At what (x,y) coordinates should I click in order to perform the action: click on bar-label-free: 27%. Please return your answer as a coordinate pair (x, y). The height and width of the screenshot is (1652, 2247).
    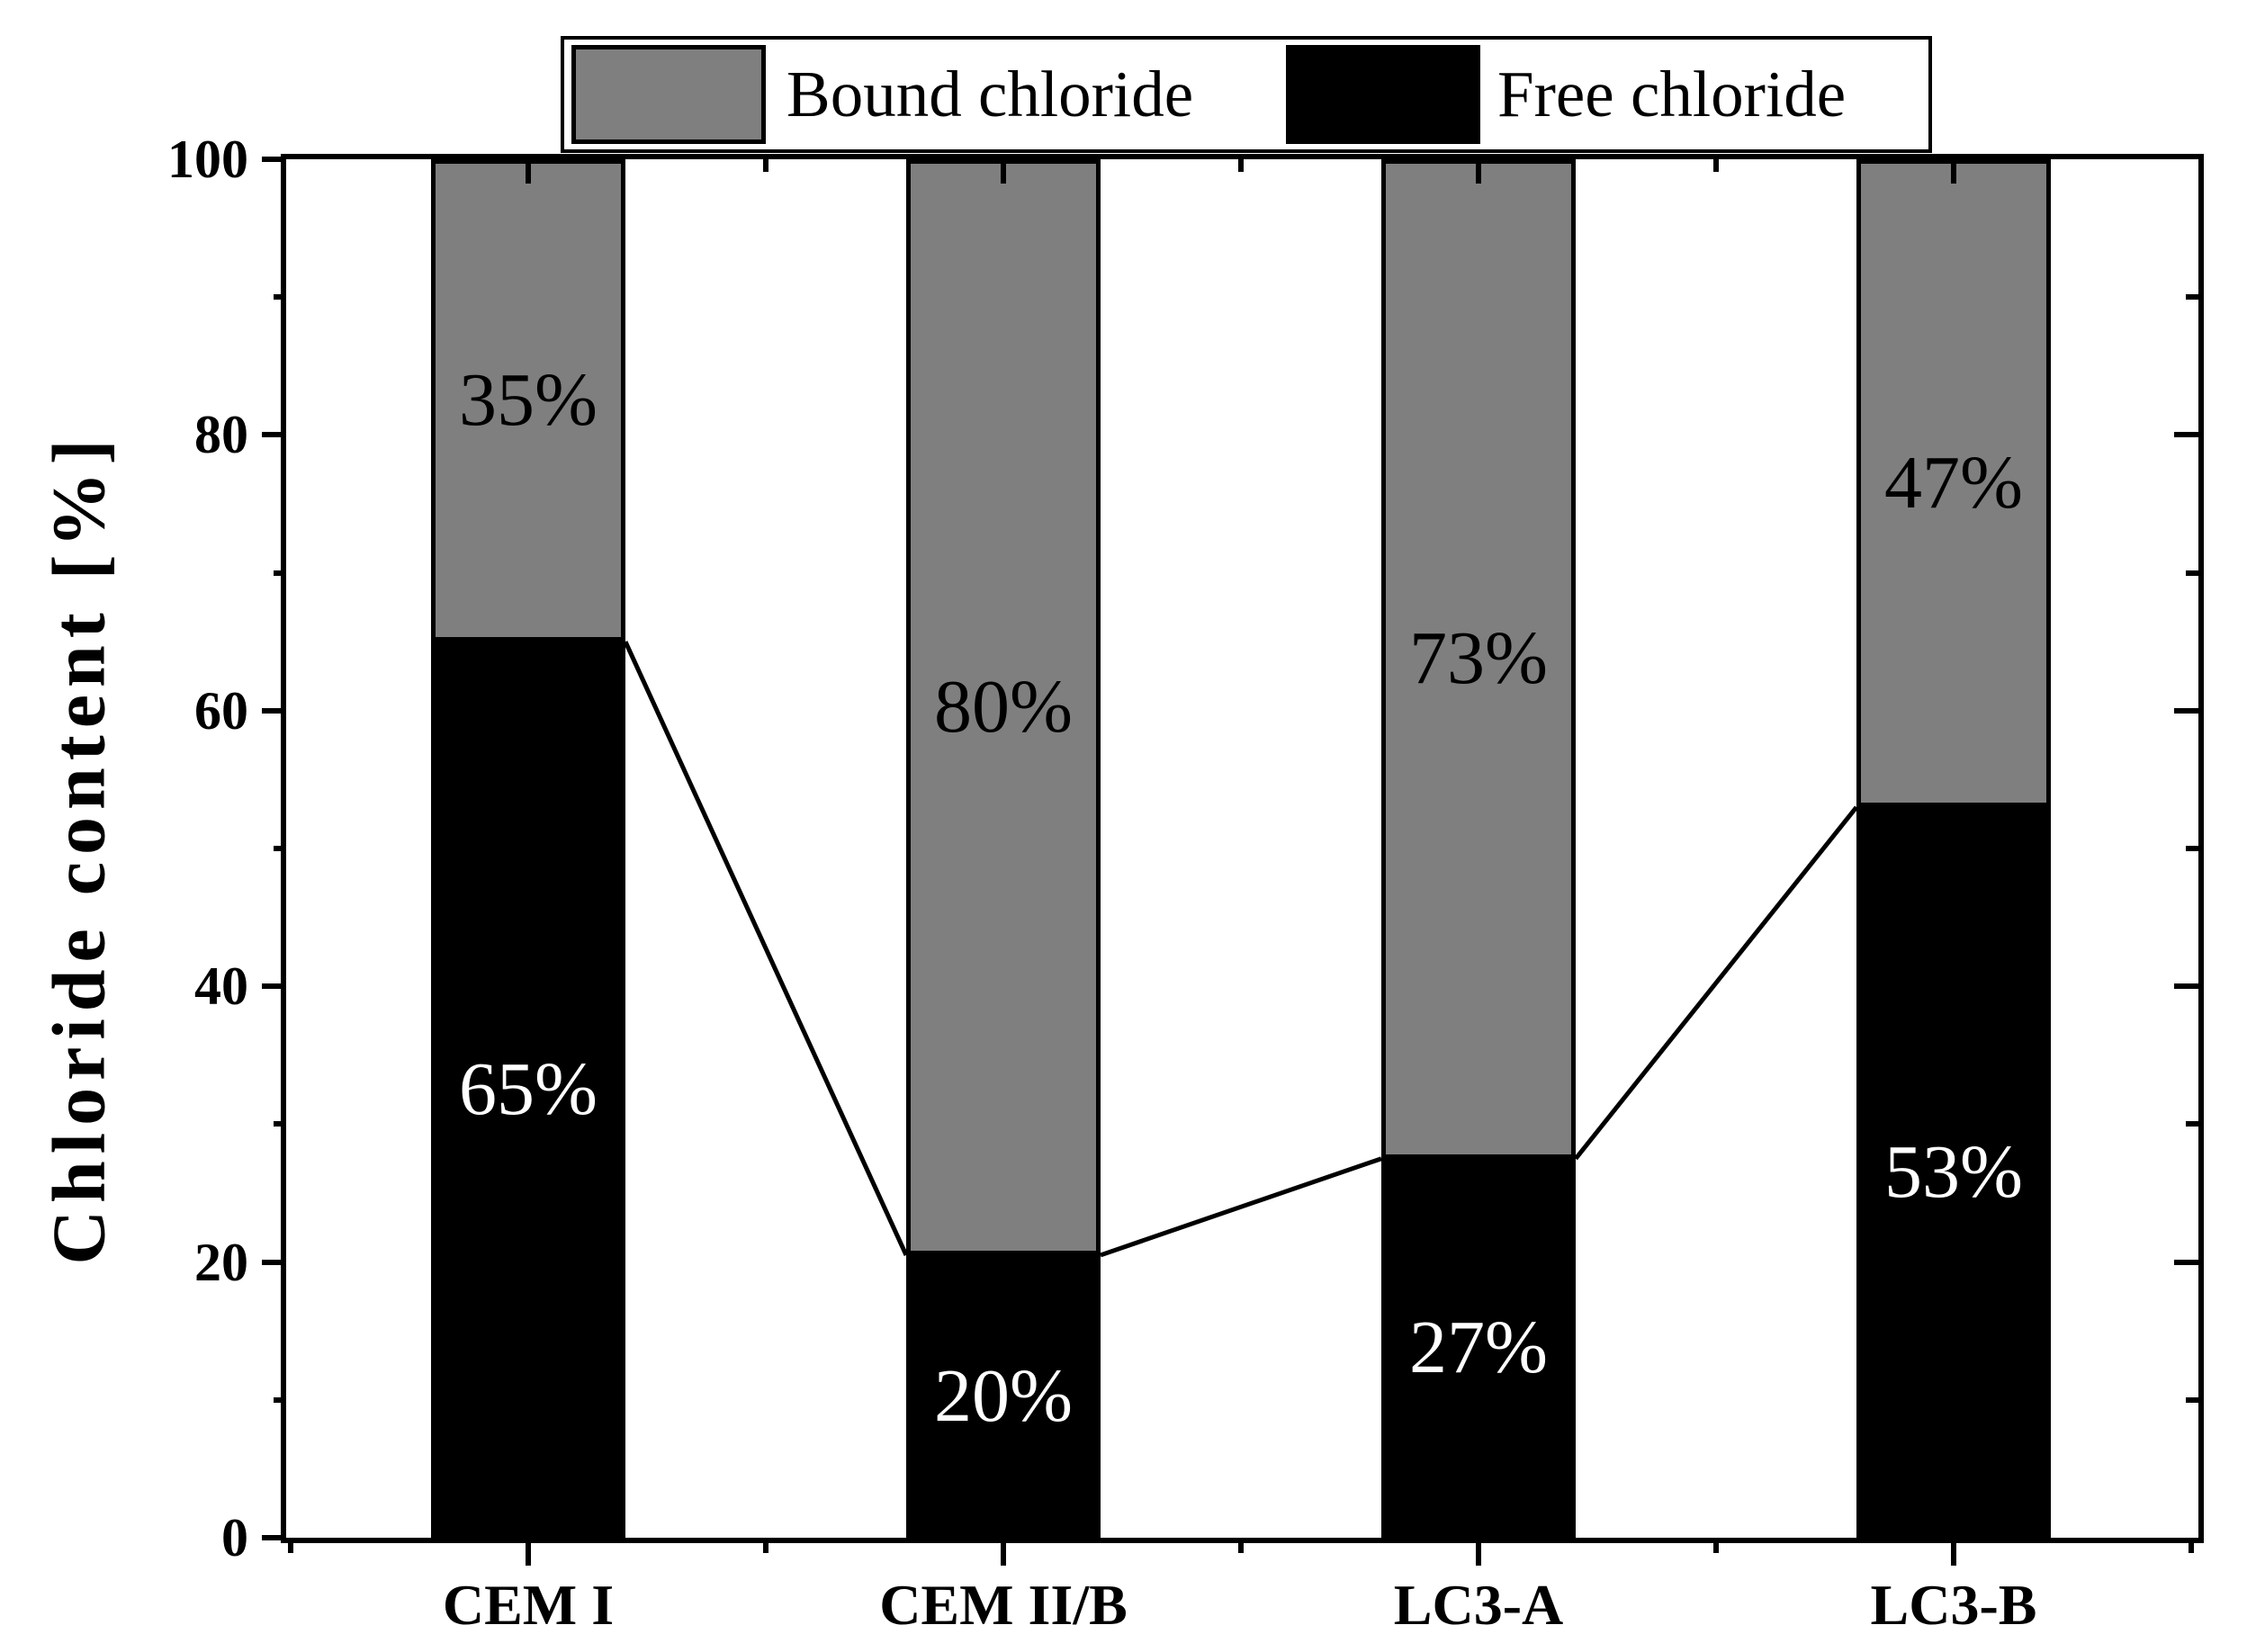
    Looking at the image, I should click on (1478, 1348).